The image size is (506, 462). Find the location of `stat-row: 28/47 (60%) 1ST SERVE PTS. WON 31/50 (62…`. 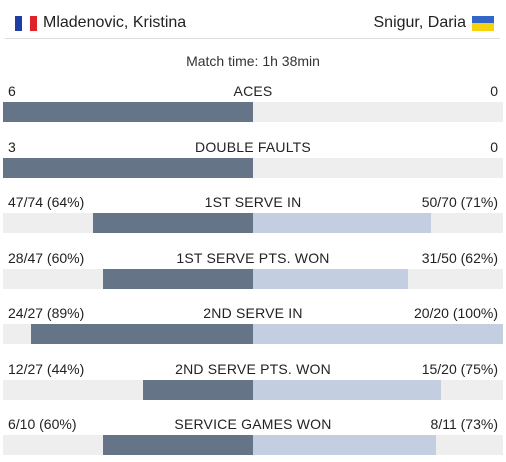

stat-row: 28/47 (60%) 1ST SERVE PTS. WON 31/50 (62… is located at coordinates (253, 273).